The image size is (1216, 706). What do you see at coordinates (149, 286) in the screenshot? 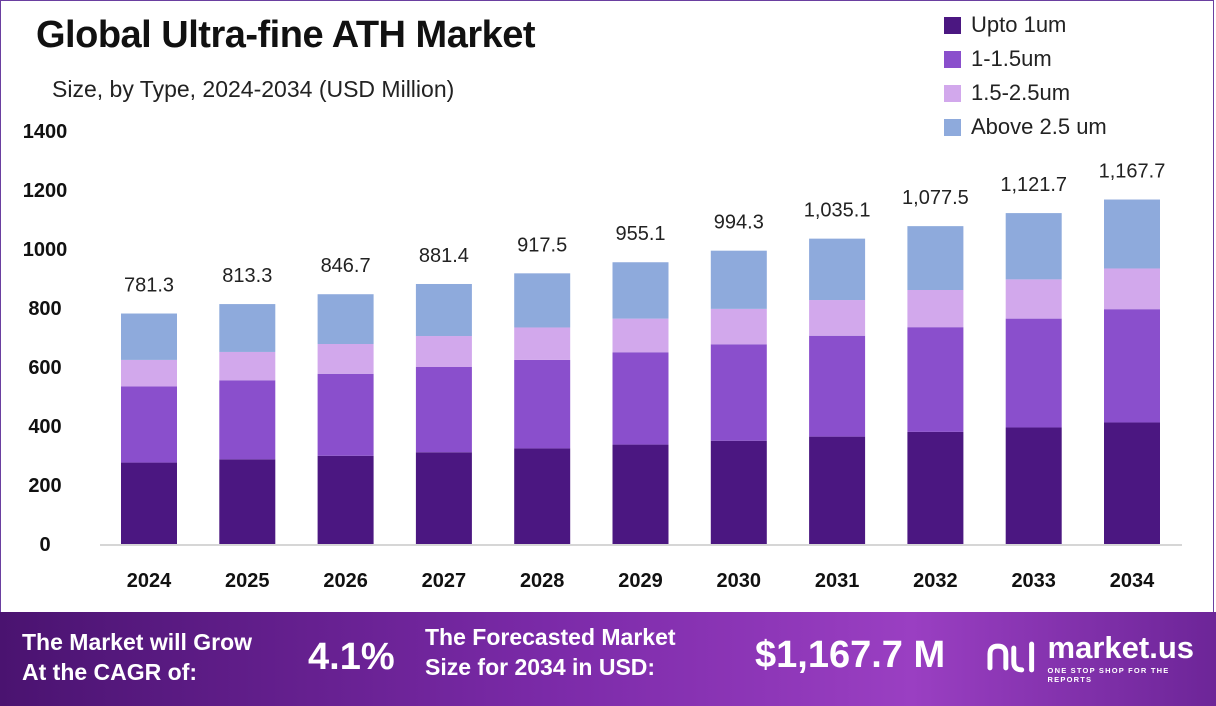
I see `bar-total-label: 781.3` at bounding box center [149, 286].